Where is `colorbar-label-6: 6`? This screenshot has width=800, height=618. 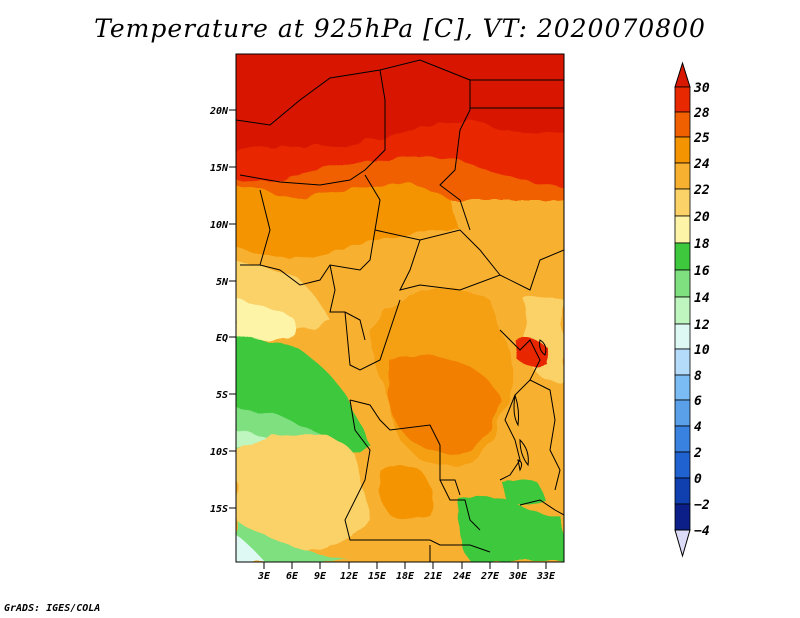 colorbar-label-6: 6 is located at coordinates (698, 401).